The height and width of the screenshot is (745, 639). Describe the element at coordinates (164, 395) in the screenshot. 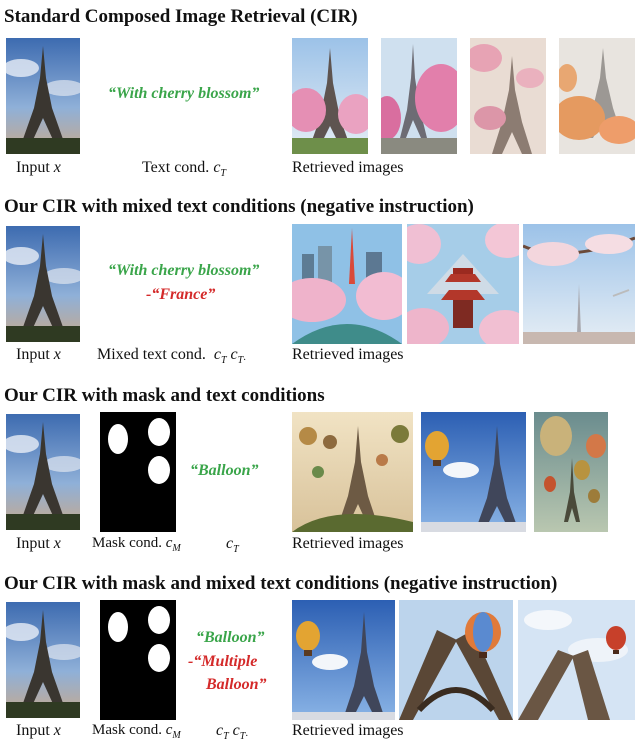

I see `section-3-title: Our CIR with mask and text conditions` at that location.